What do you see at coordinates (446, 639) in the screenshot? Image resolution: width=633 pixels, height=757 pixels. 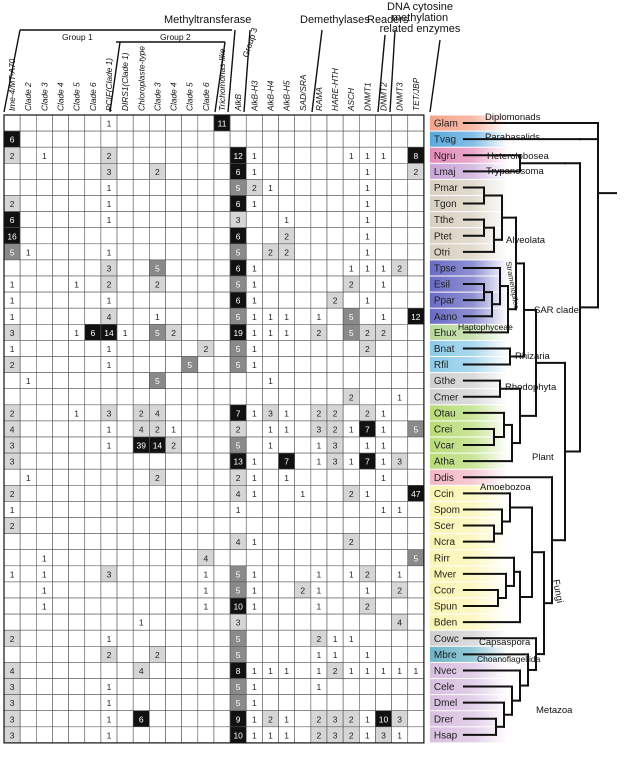 I see `species-label: Cowc` at bounding box center [446, 639].